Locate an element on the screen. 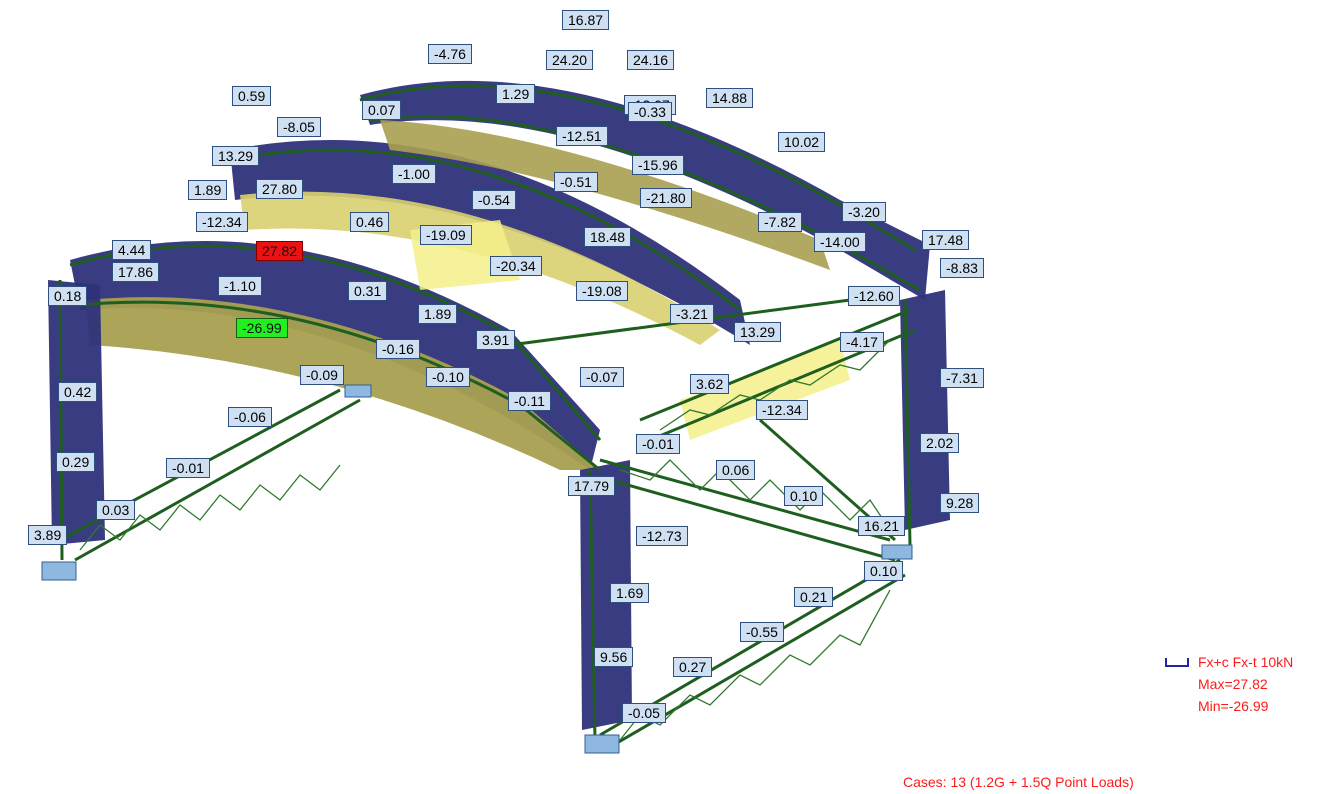 The image size is (1336, 794). force-value-label: -26.99 is located at coordinates (262, 328).